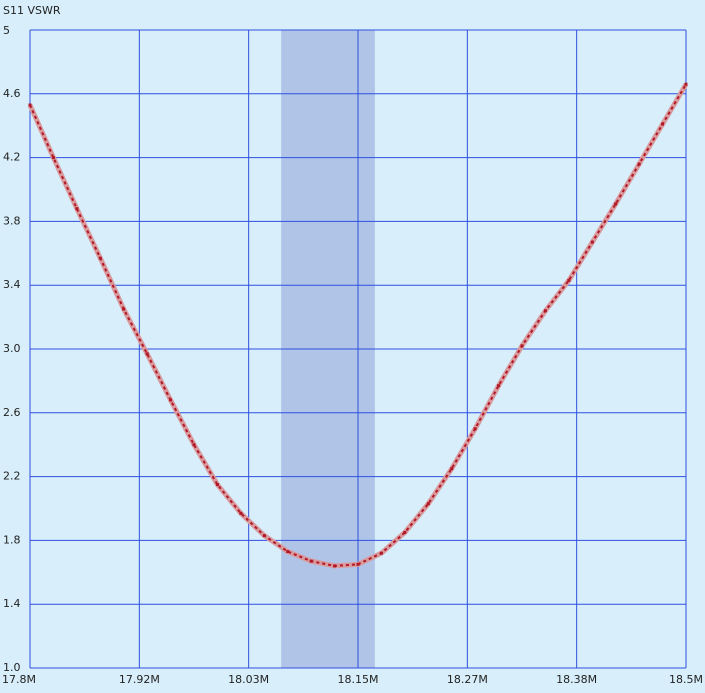 The height and width of the screenshot is (693, 705). Describe the element at coordinates (467, 679) in the screenshot. I see `x-tick-label: 18.27M` at that location.